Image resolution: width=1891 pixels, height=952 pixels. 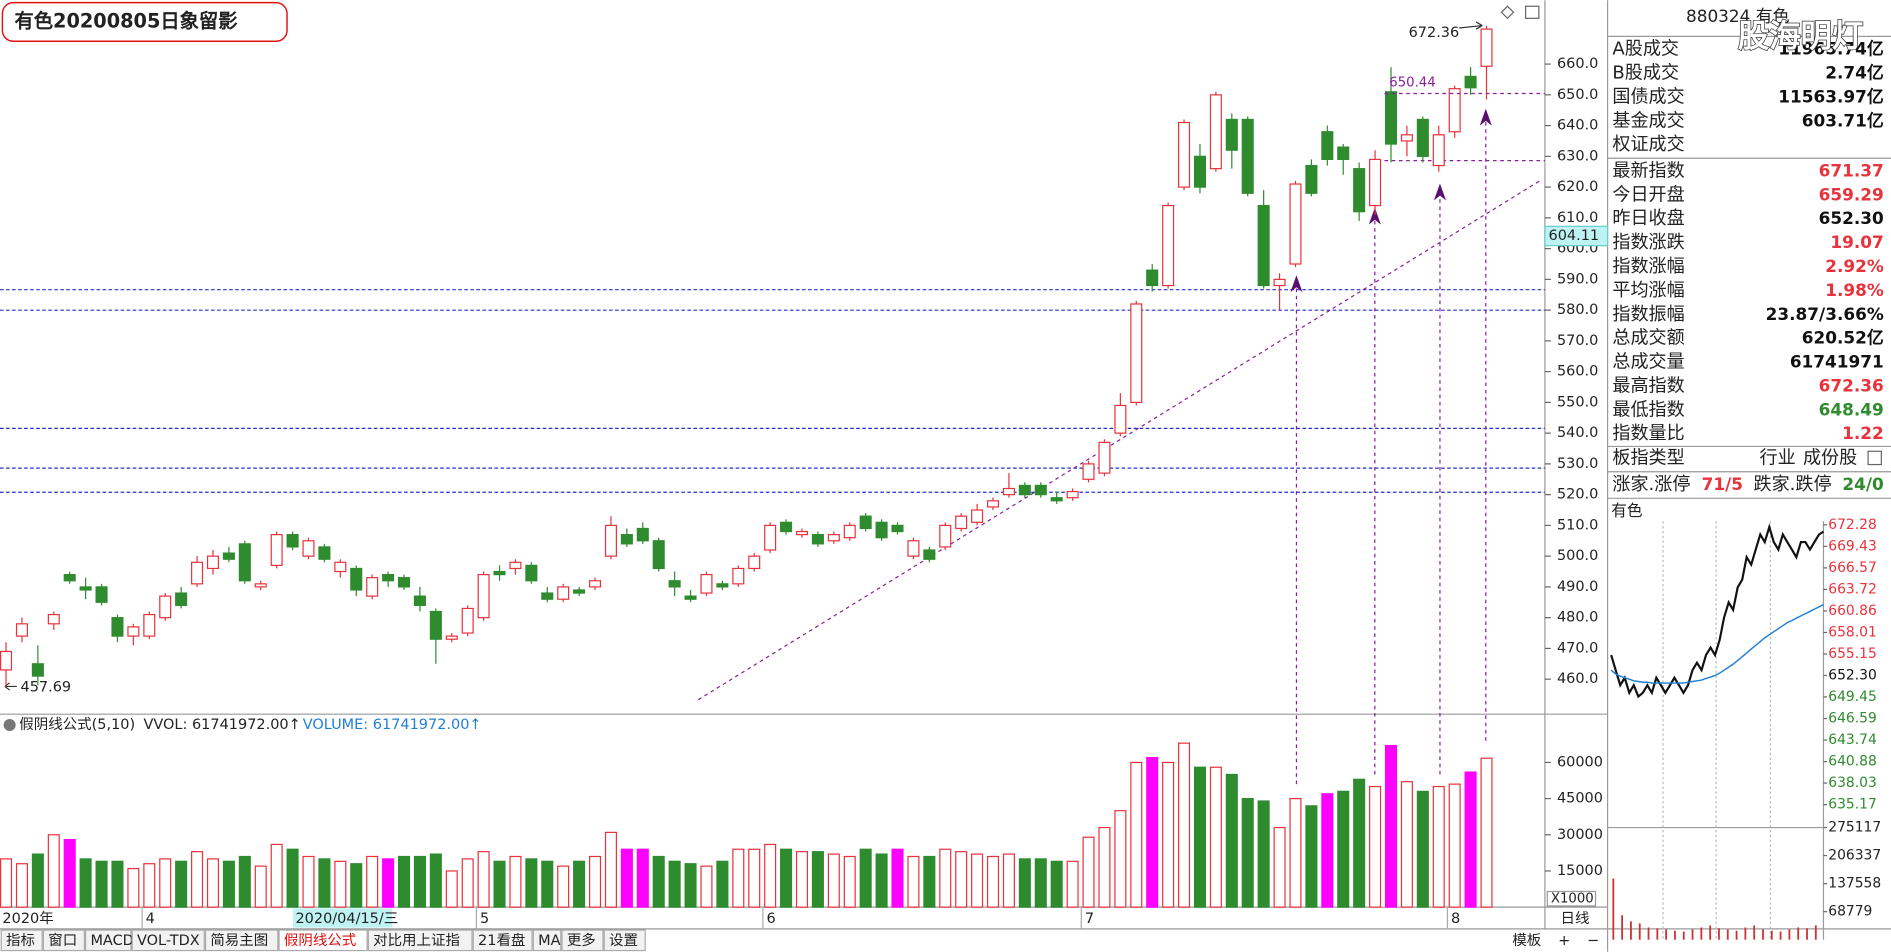 What do you see at coordinates (1648, 433) in the screenshot?
I see `quote-label: 指数量比` at bounding box center [1648, 433].